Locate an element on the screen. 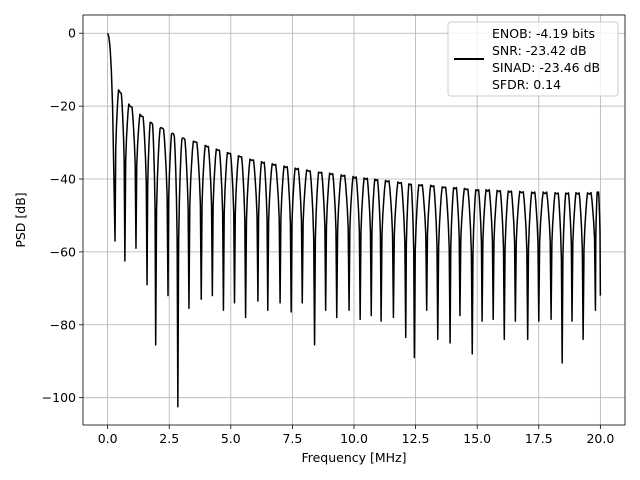 The width and height of the screenshot is (640, 480). y-axis-label: PSD [dB] is located at coordinates (20, 219).